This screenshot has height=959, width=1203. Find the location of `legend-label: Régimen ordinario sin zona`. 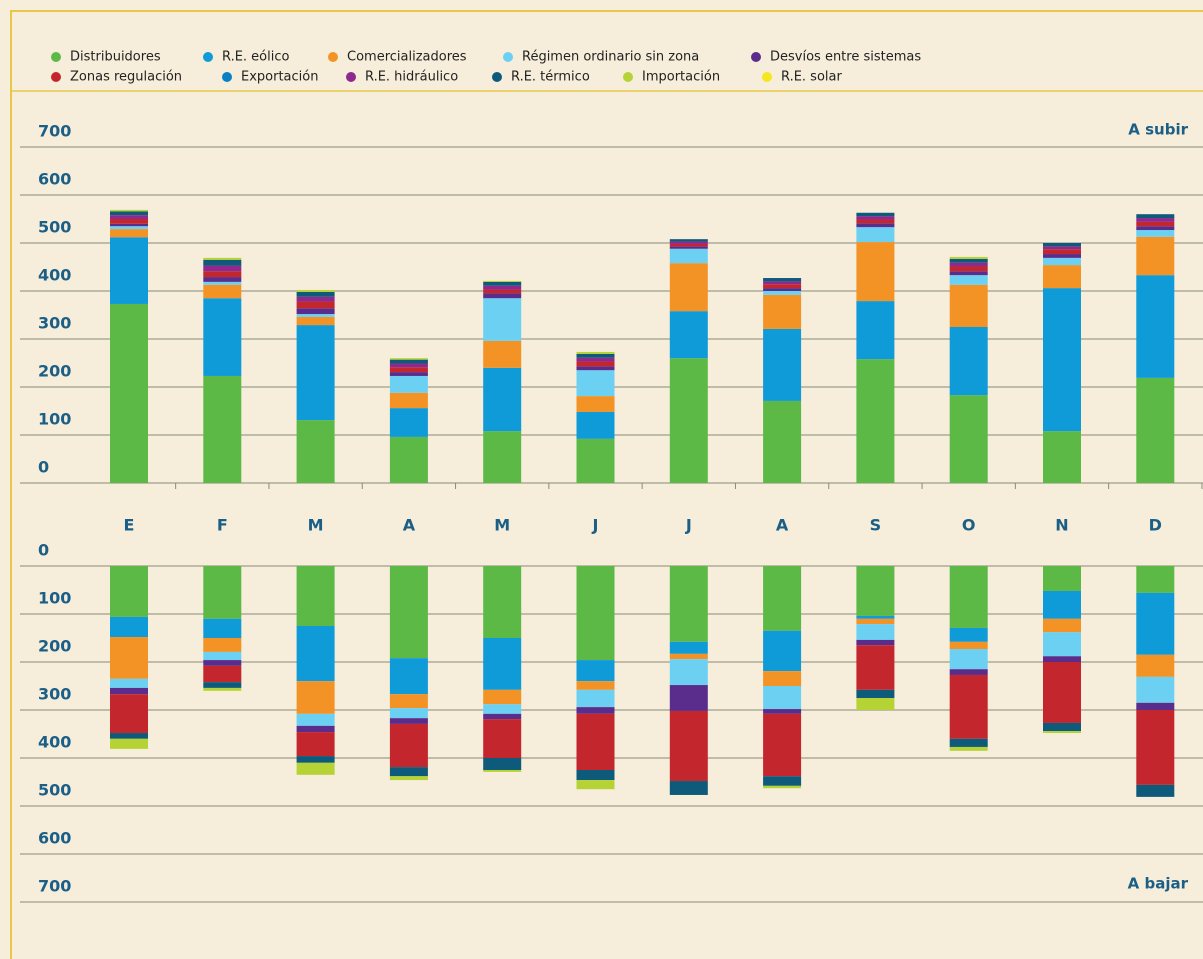

legend-label: Régimen ordinario sin zona is located at coordinates (610, 57).